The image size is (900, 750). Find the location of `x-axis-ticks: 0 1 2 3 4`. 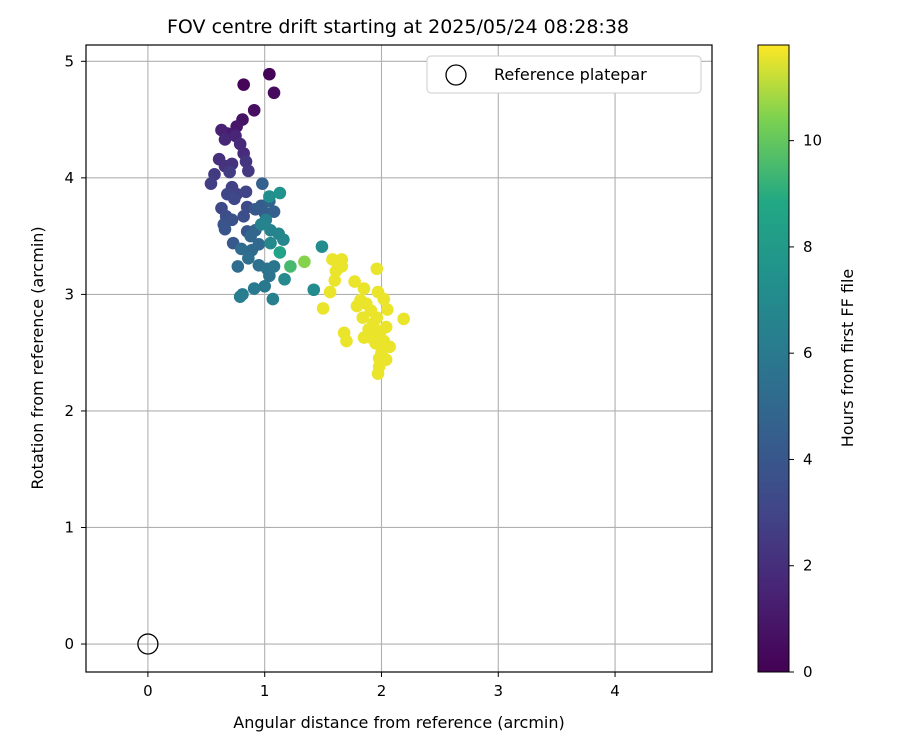

x-axis-ticks: 0 1 2 3 4 is located at coordinates (381, 686).